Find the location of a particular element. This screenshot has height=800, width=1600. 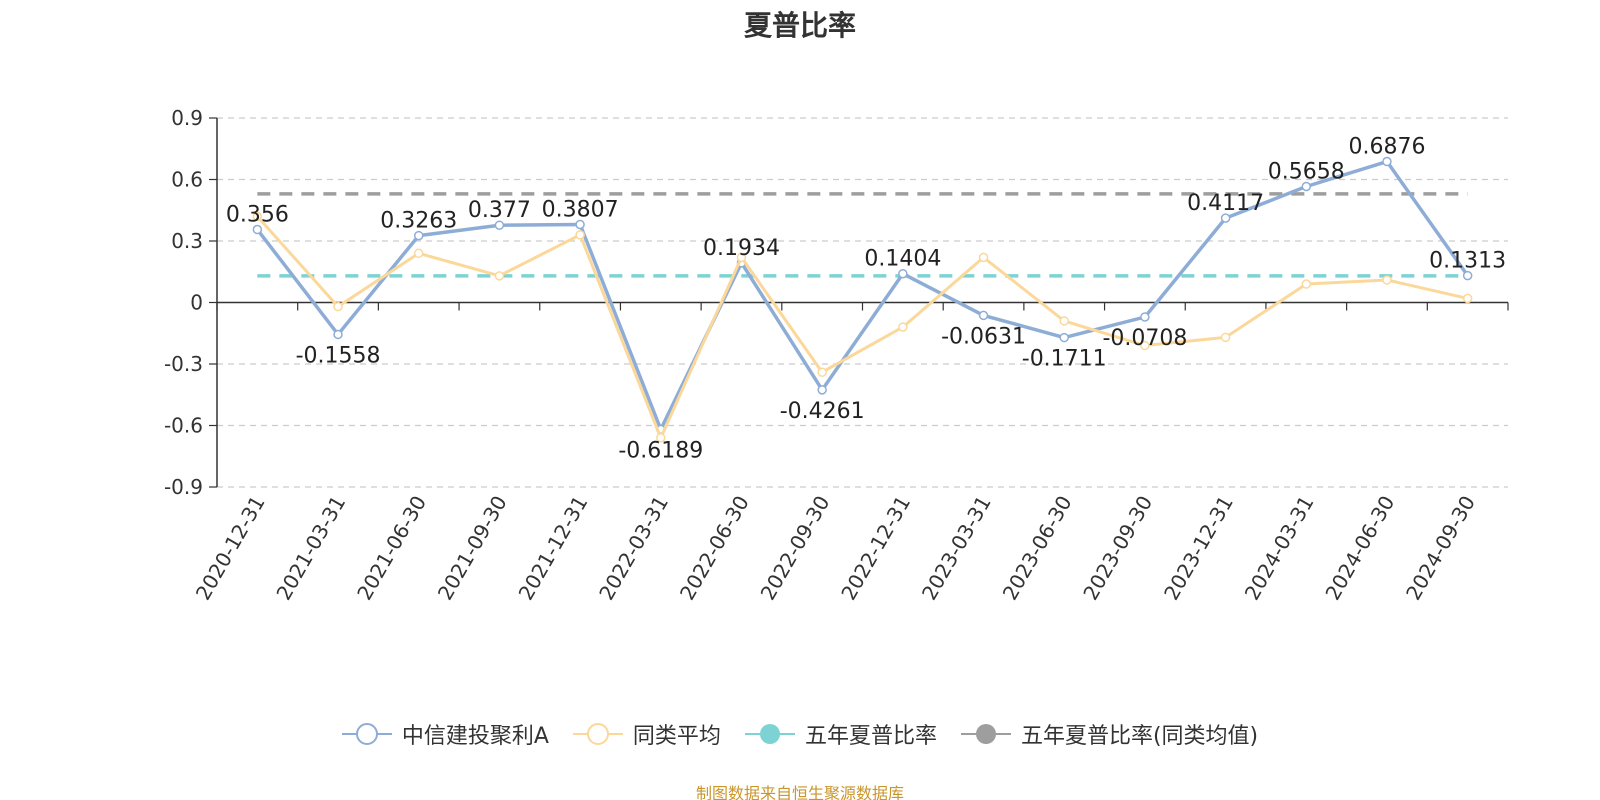

y-tick-label: -0.3 is located at coordinates (183, 364).